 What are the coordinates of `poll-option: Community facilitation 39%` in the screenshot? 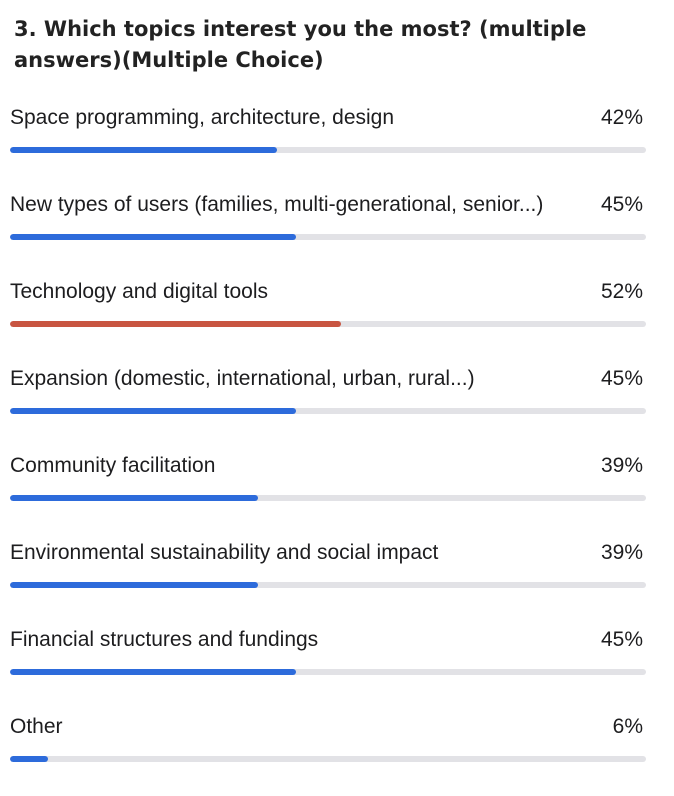 It's located at (328, 491).